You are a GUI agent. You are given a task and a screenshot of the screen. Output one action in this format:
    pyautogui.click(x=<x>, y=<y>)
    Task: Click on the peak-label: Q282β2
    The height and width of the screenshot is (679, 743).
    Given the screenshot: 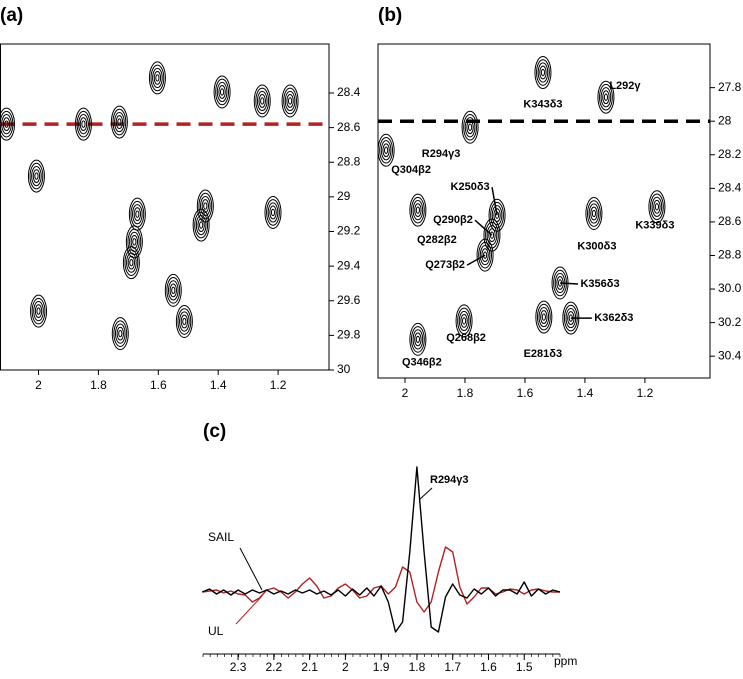 What is the action you would take?
    pyautogui.click(x=437, y=240)
    